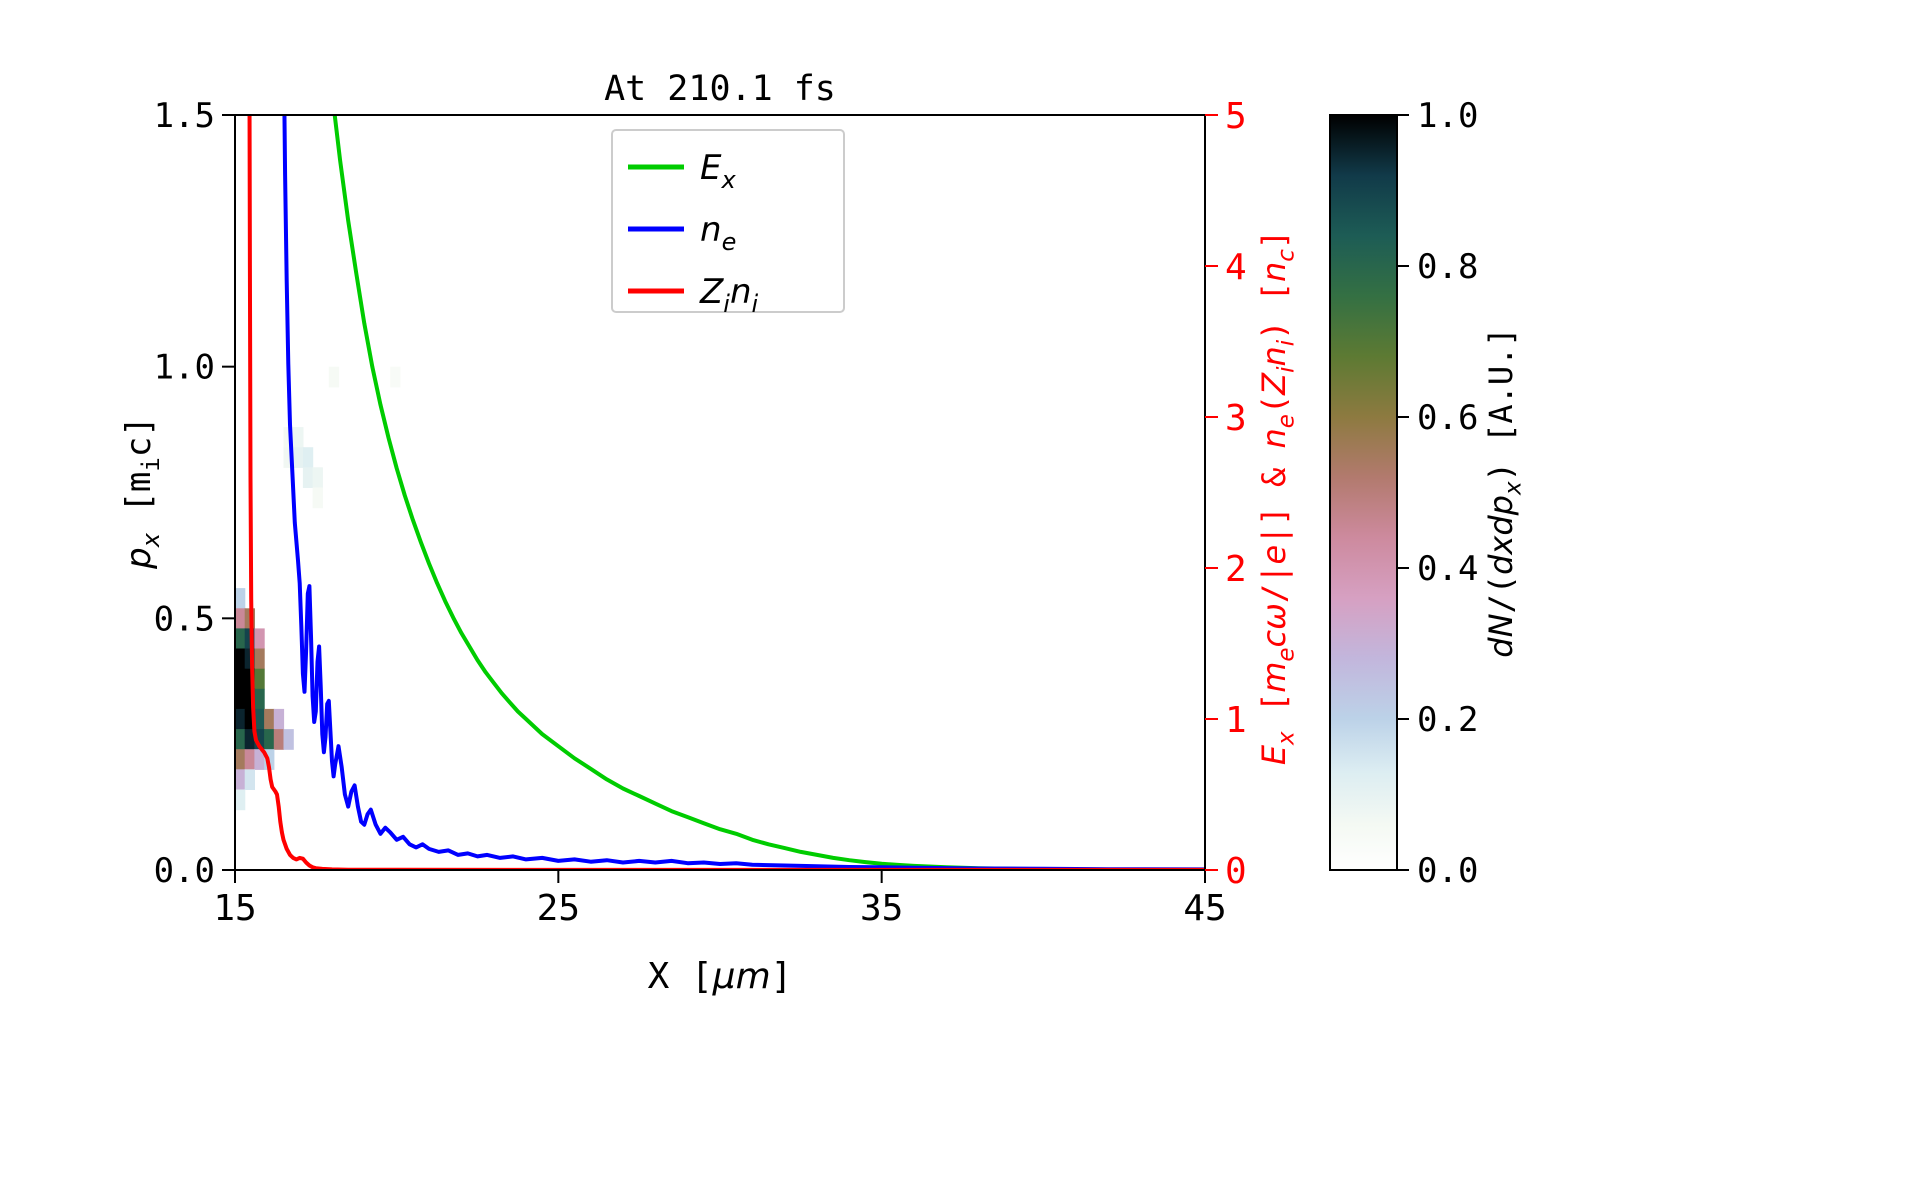 Image resolution: width=1920 pixels, height=1200 pixels. What do you see at coordinates (1447, 418) in the screenshot?
I see `colorbar-tick-label: 0.6` at bounding box center [1447, 418].